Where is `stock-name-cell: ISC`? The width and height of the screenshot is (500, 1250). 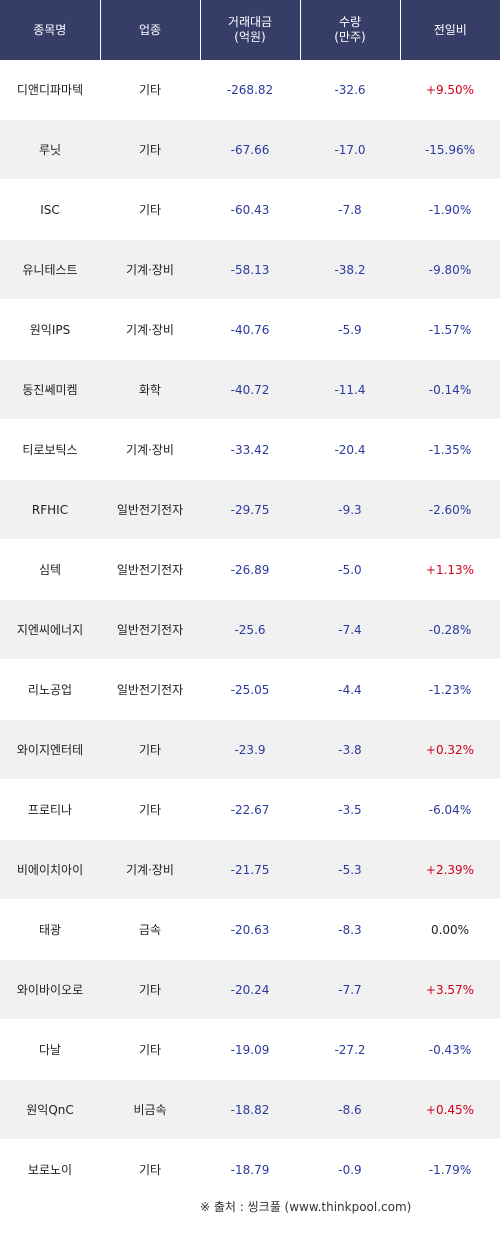 stock-name-cell: ISC is located at coordinates (50, 209).